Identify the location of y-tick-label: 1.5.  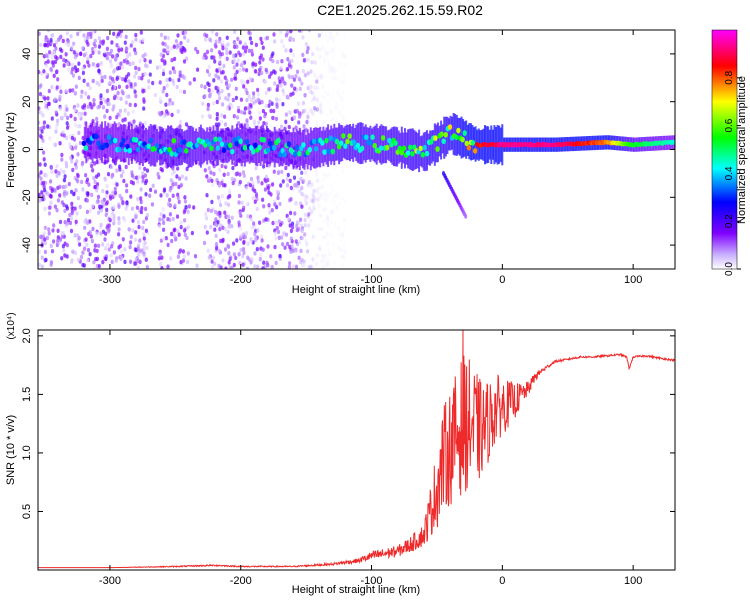
(27, 394).